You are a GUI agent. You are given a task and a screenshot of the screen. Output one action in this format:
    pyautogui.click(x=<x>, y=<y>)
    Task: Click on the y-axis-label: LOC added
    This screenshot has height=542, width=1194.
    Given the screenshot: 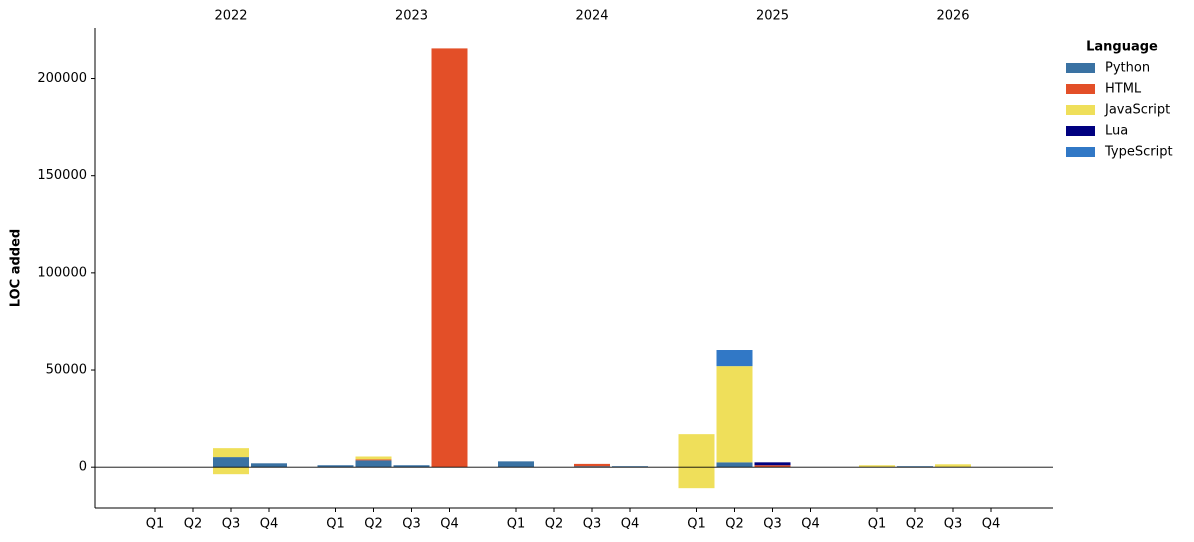 What is the action you would take?
    pyautogui.click(x=16, y=268)
    